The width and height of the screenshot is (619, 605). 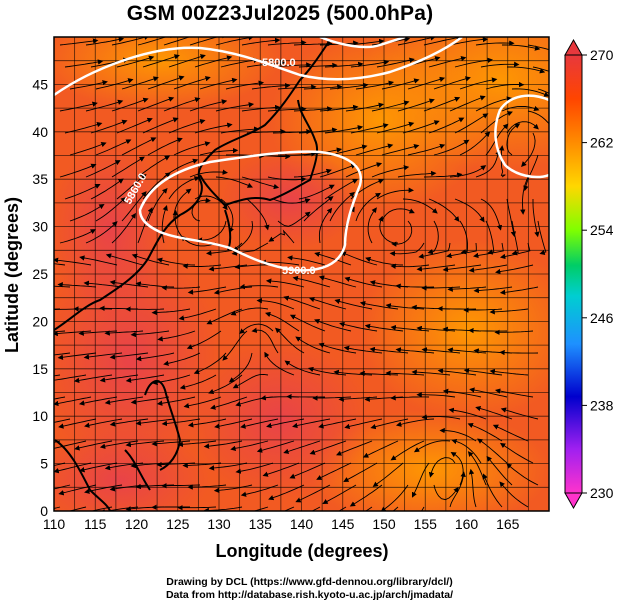 I want to click on x-tick-label: 115, so click(x=95, y=524).